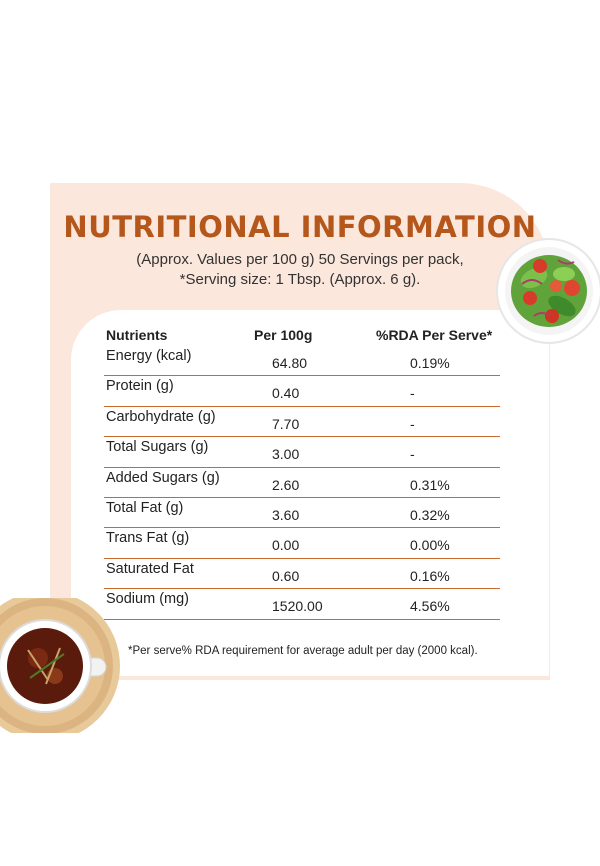 This screenshot has height=866, width=600. I want to click on soup-bowl-image, so click(60, 665).